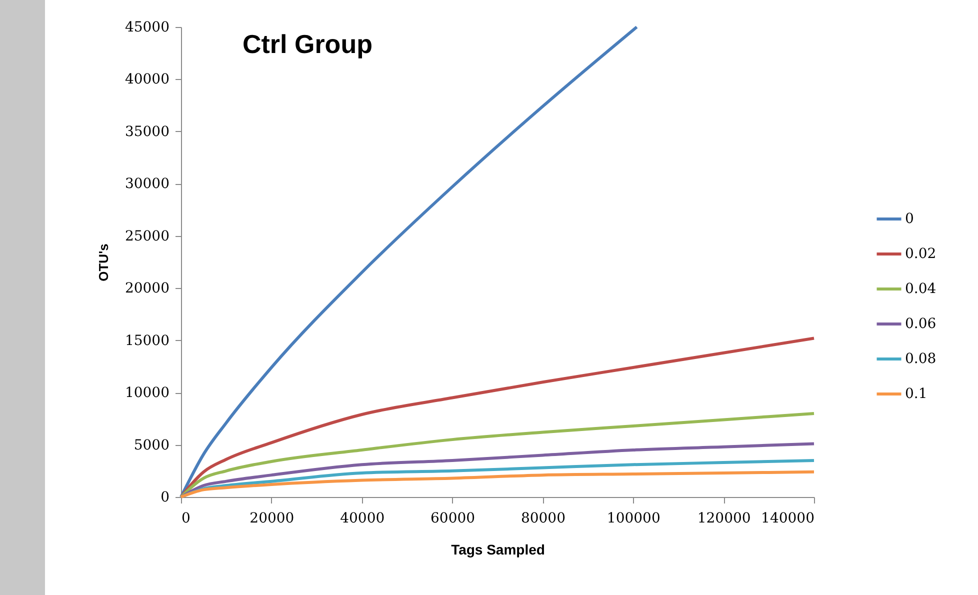 The image size is (978, 595). What do you see at coordinates (272, 518) in the screenshot?
I see `x-tick-label: 20000` at bounding box center [272, 518].